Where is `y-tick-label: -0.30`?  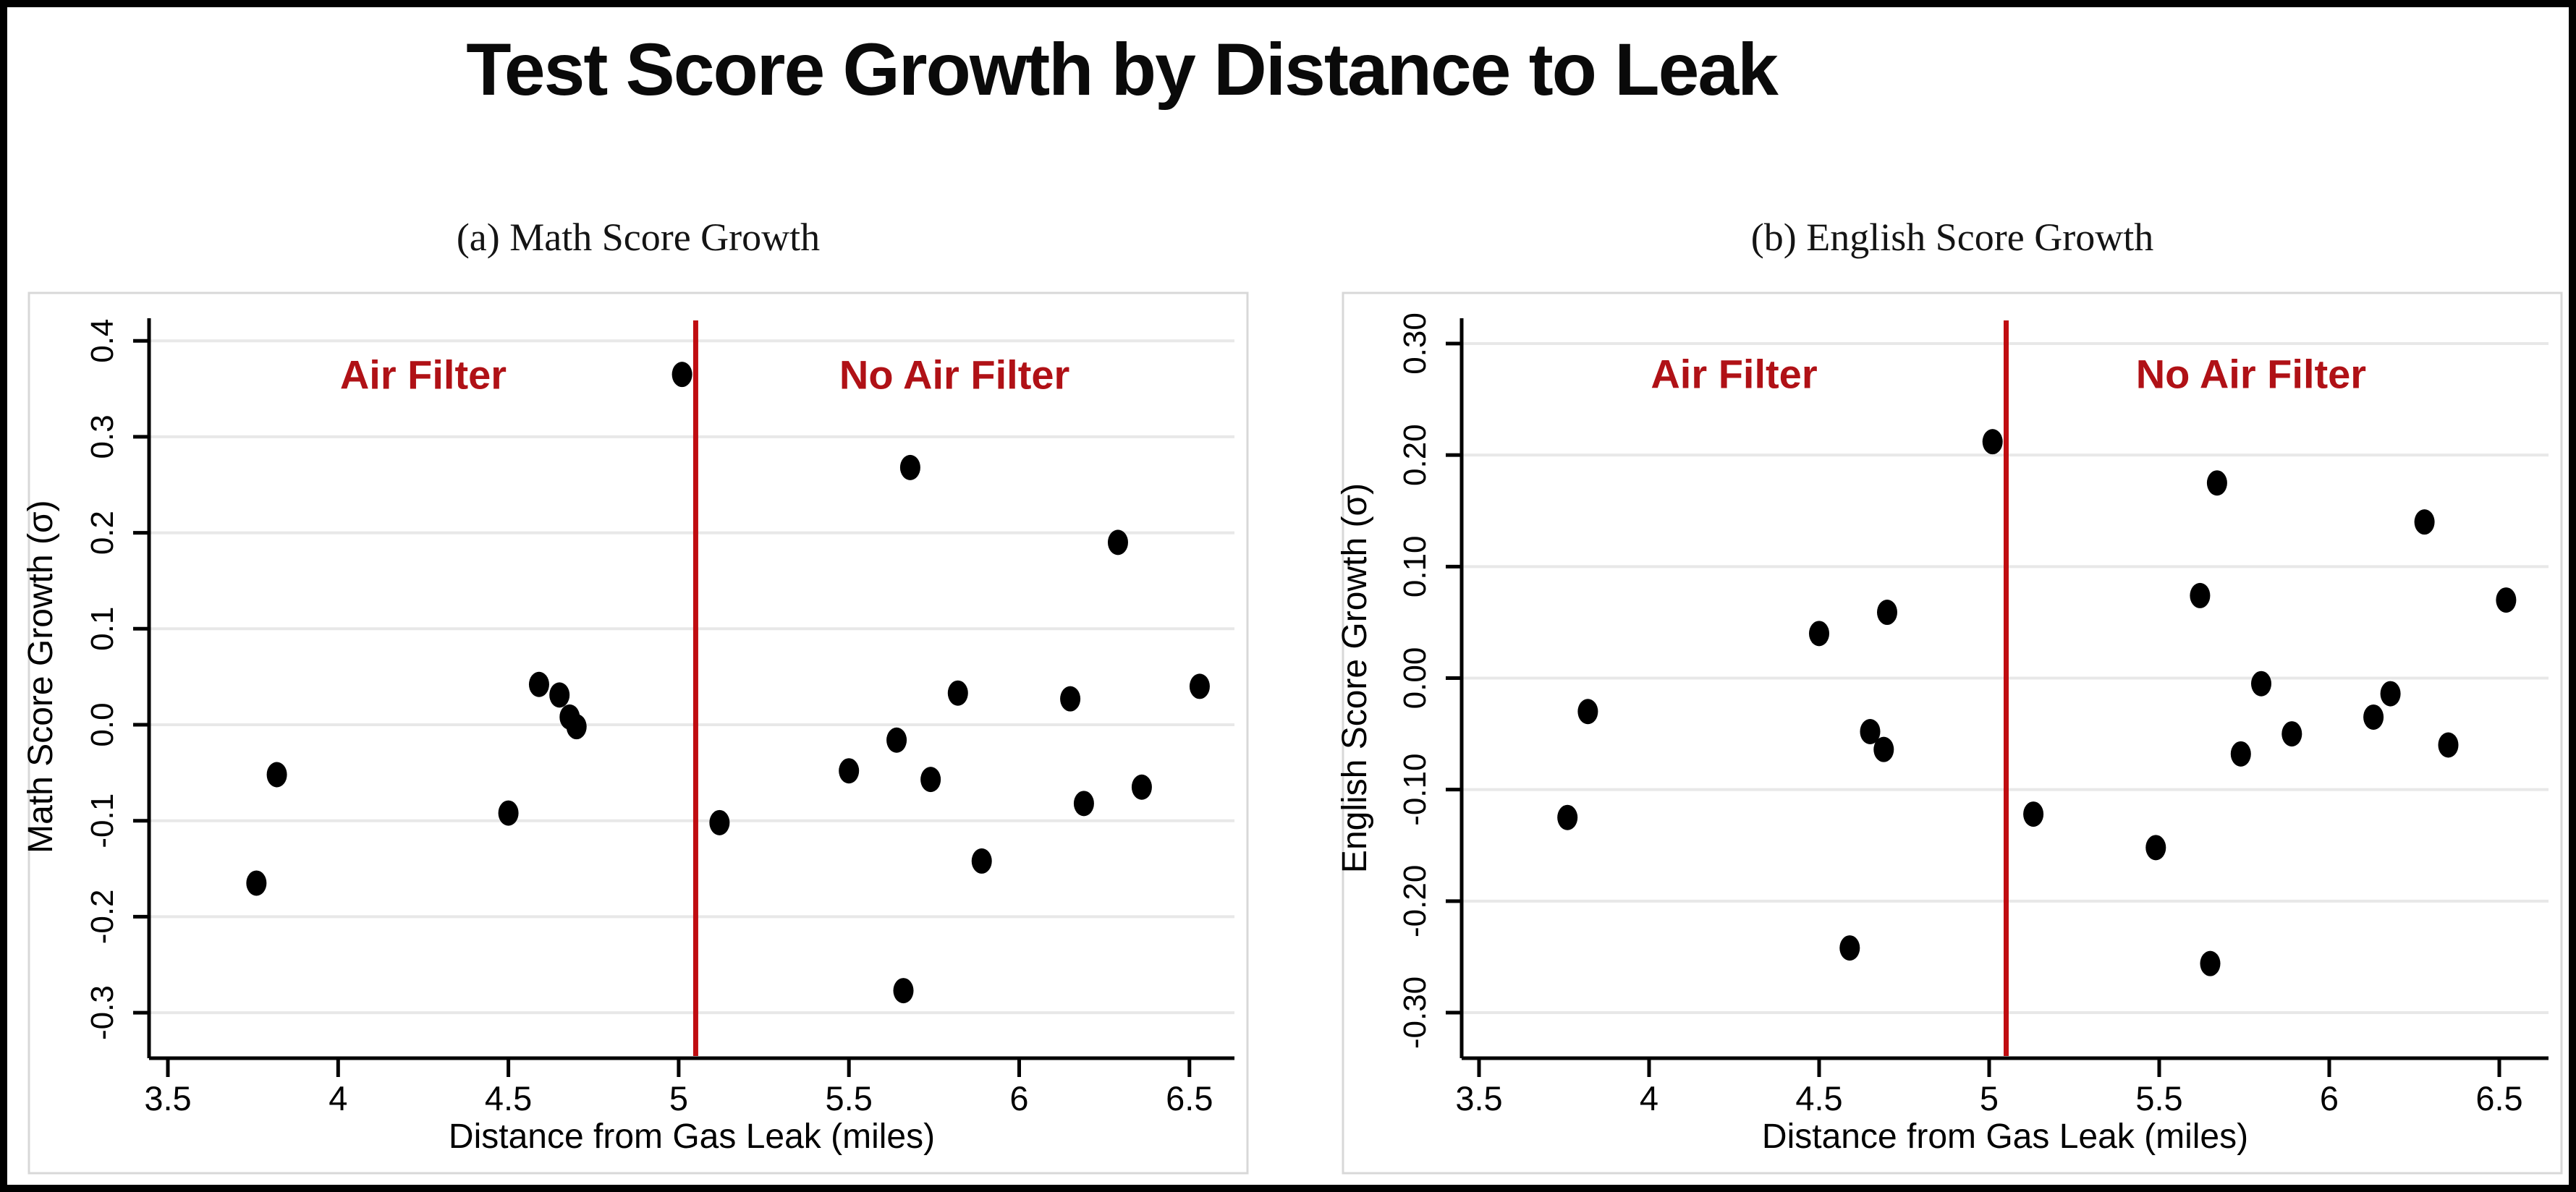 y-tick-label: -0.30 is located at coordinates (1415, 1012).